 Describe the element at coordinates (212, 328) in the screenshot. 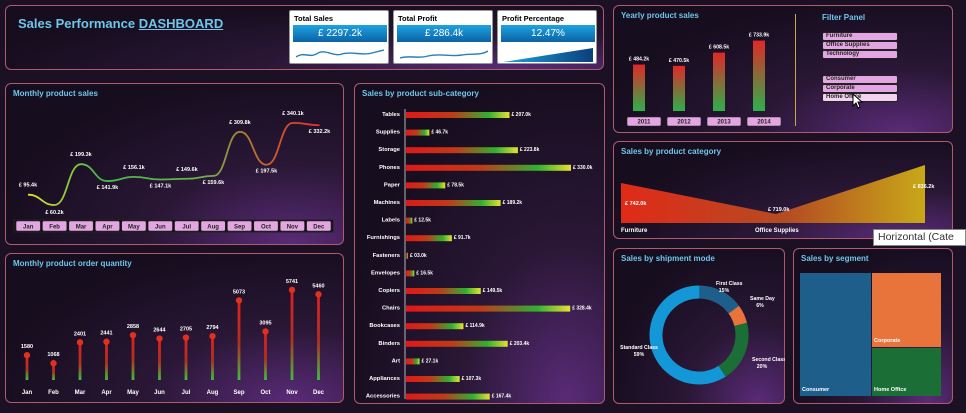

I see `qty-label: 2794` at that location.